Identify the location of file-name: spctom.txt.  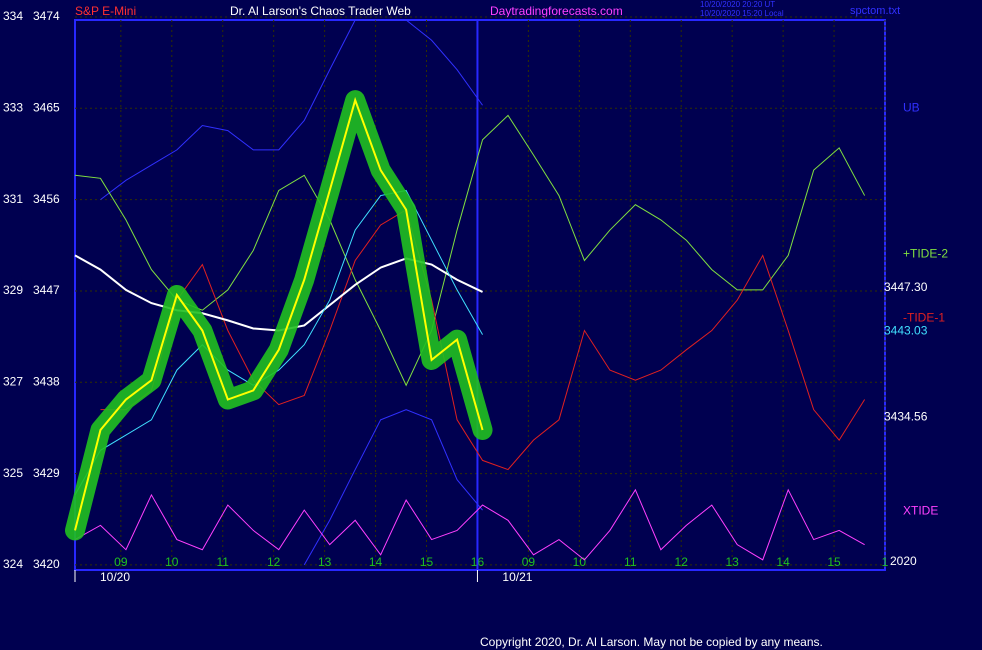
(875, 11).